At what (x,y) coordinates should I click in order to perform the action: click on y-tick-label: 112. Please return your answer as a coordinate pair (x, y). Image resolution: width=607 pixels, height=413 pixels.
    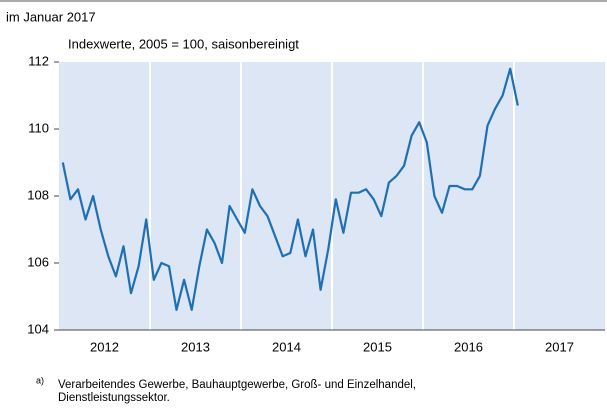
    Looking at the image, I should click on (38, 60).